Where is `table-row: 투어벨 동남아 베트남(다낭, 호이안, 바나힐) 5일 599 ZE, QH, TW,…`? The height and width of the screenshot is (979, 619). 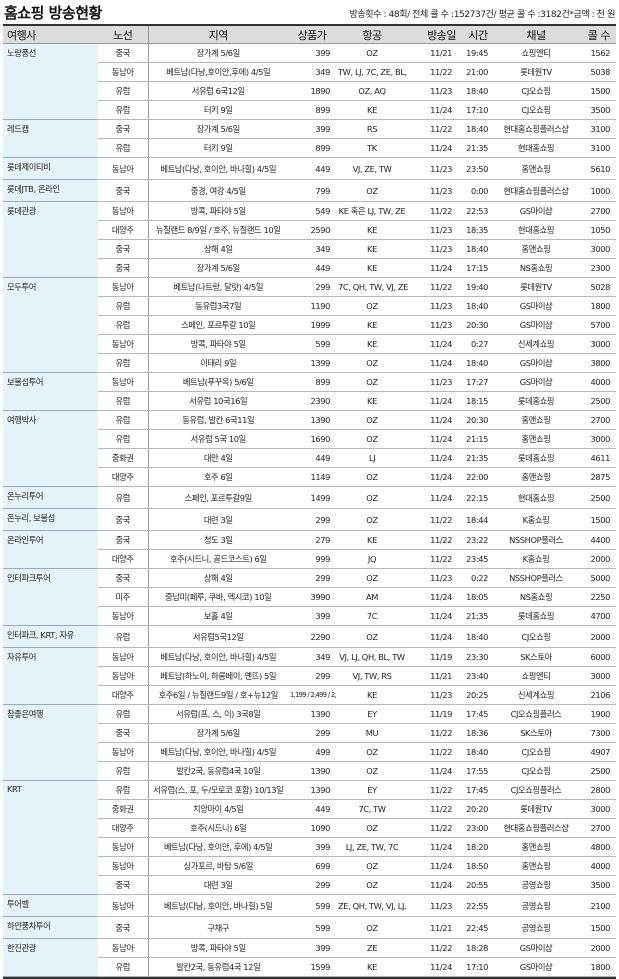
table-row: 투어벨 동남아 베트남(다낭, 호이안, 바나힐) 5일 599 ZE, QH, TW,… is located at coordinates (309, 905).